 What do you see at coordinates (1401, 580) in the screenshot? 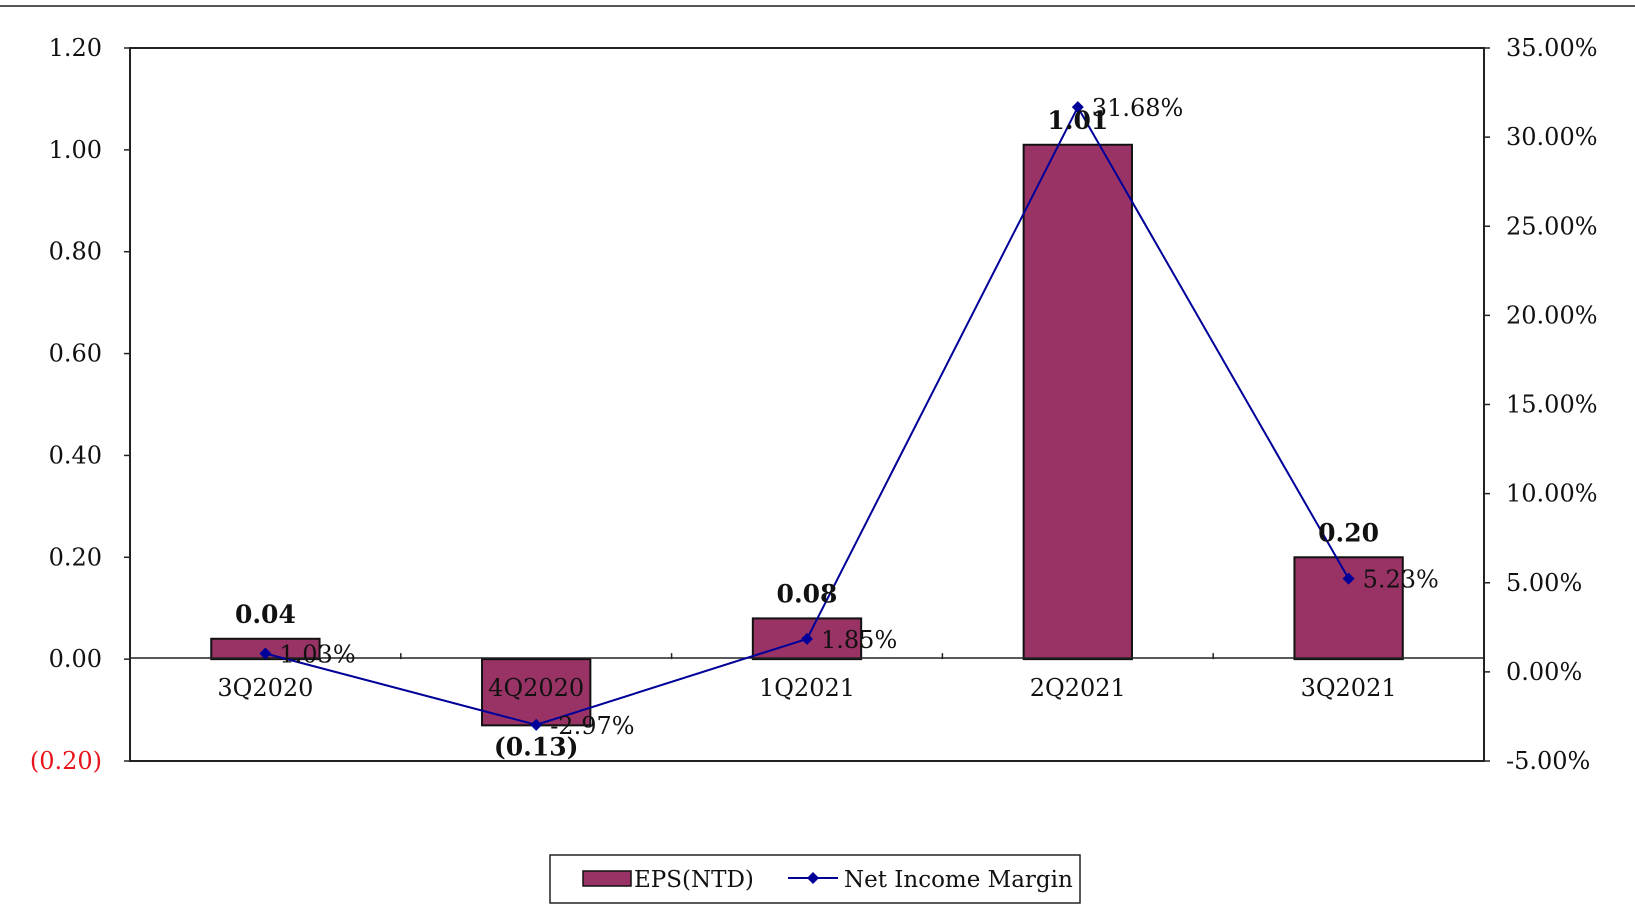
I see `margin-value-label: 5.23%` at bounding box center [1401, 580].